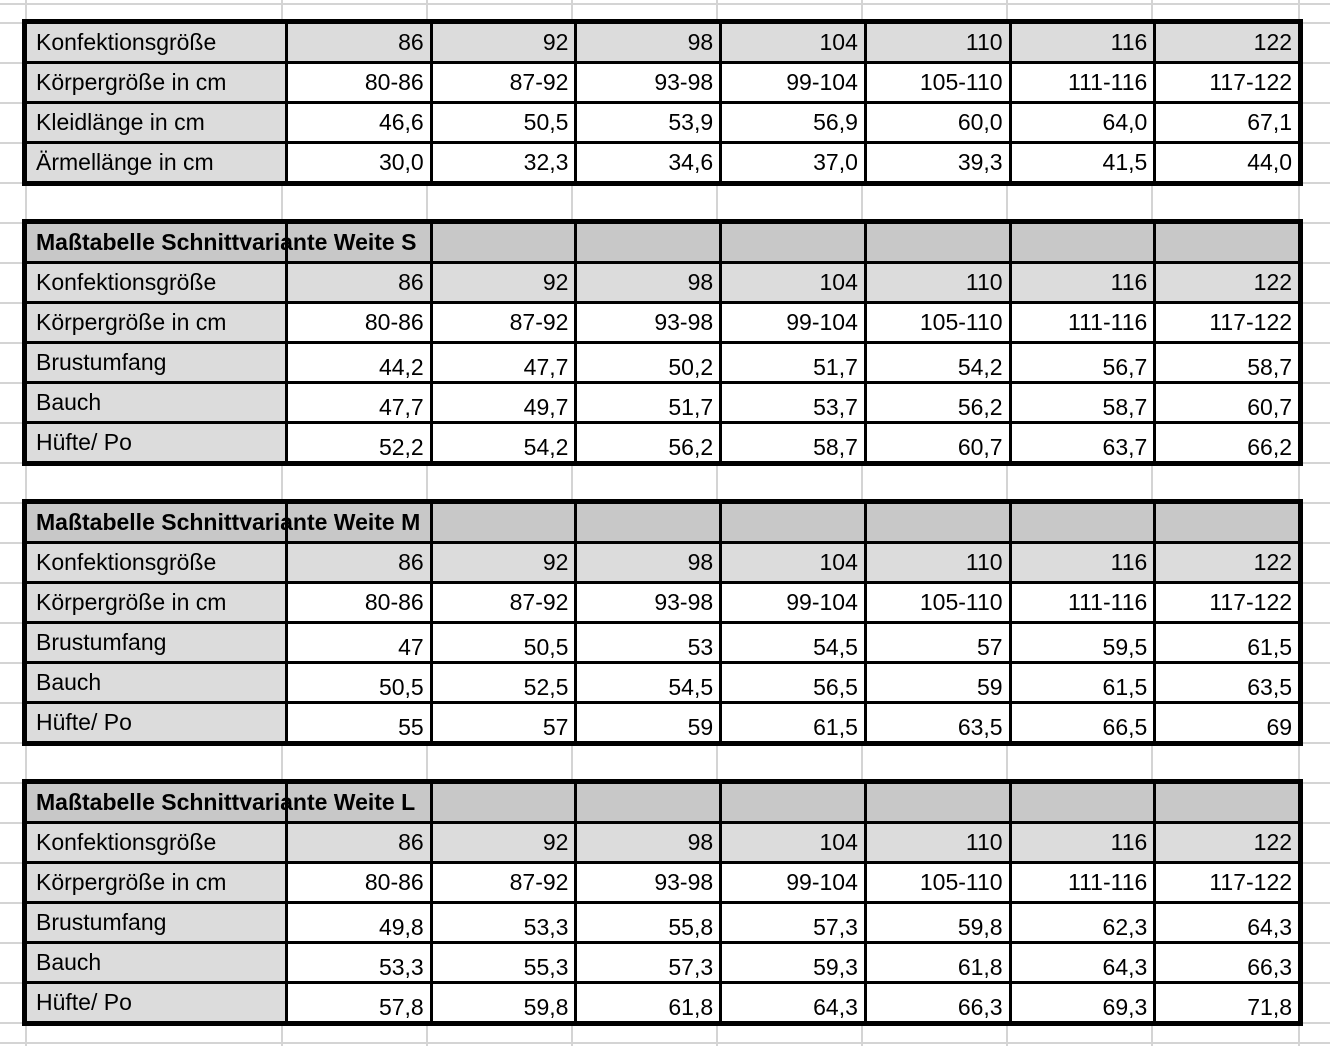 The width and height of the screenshot is (1330, 1046). I want to click on value-cell: 39,3, so click(936, 162).